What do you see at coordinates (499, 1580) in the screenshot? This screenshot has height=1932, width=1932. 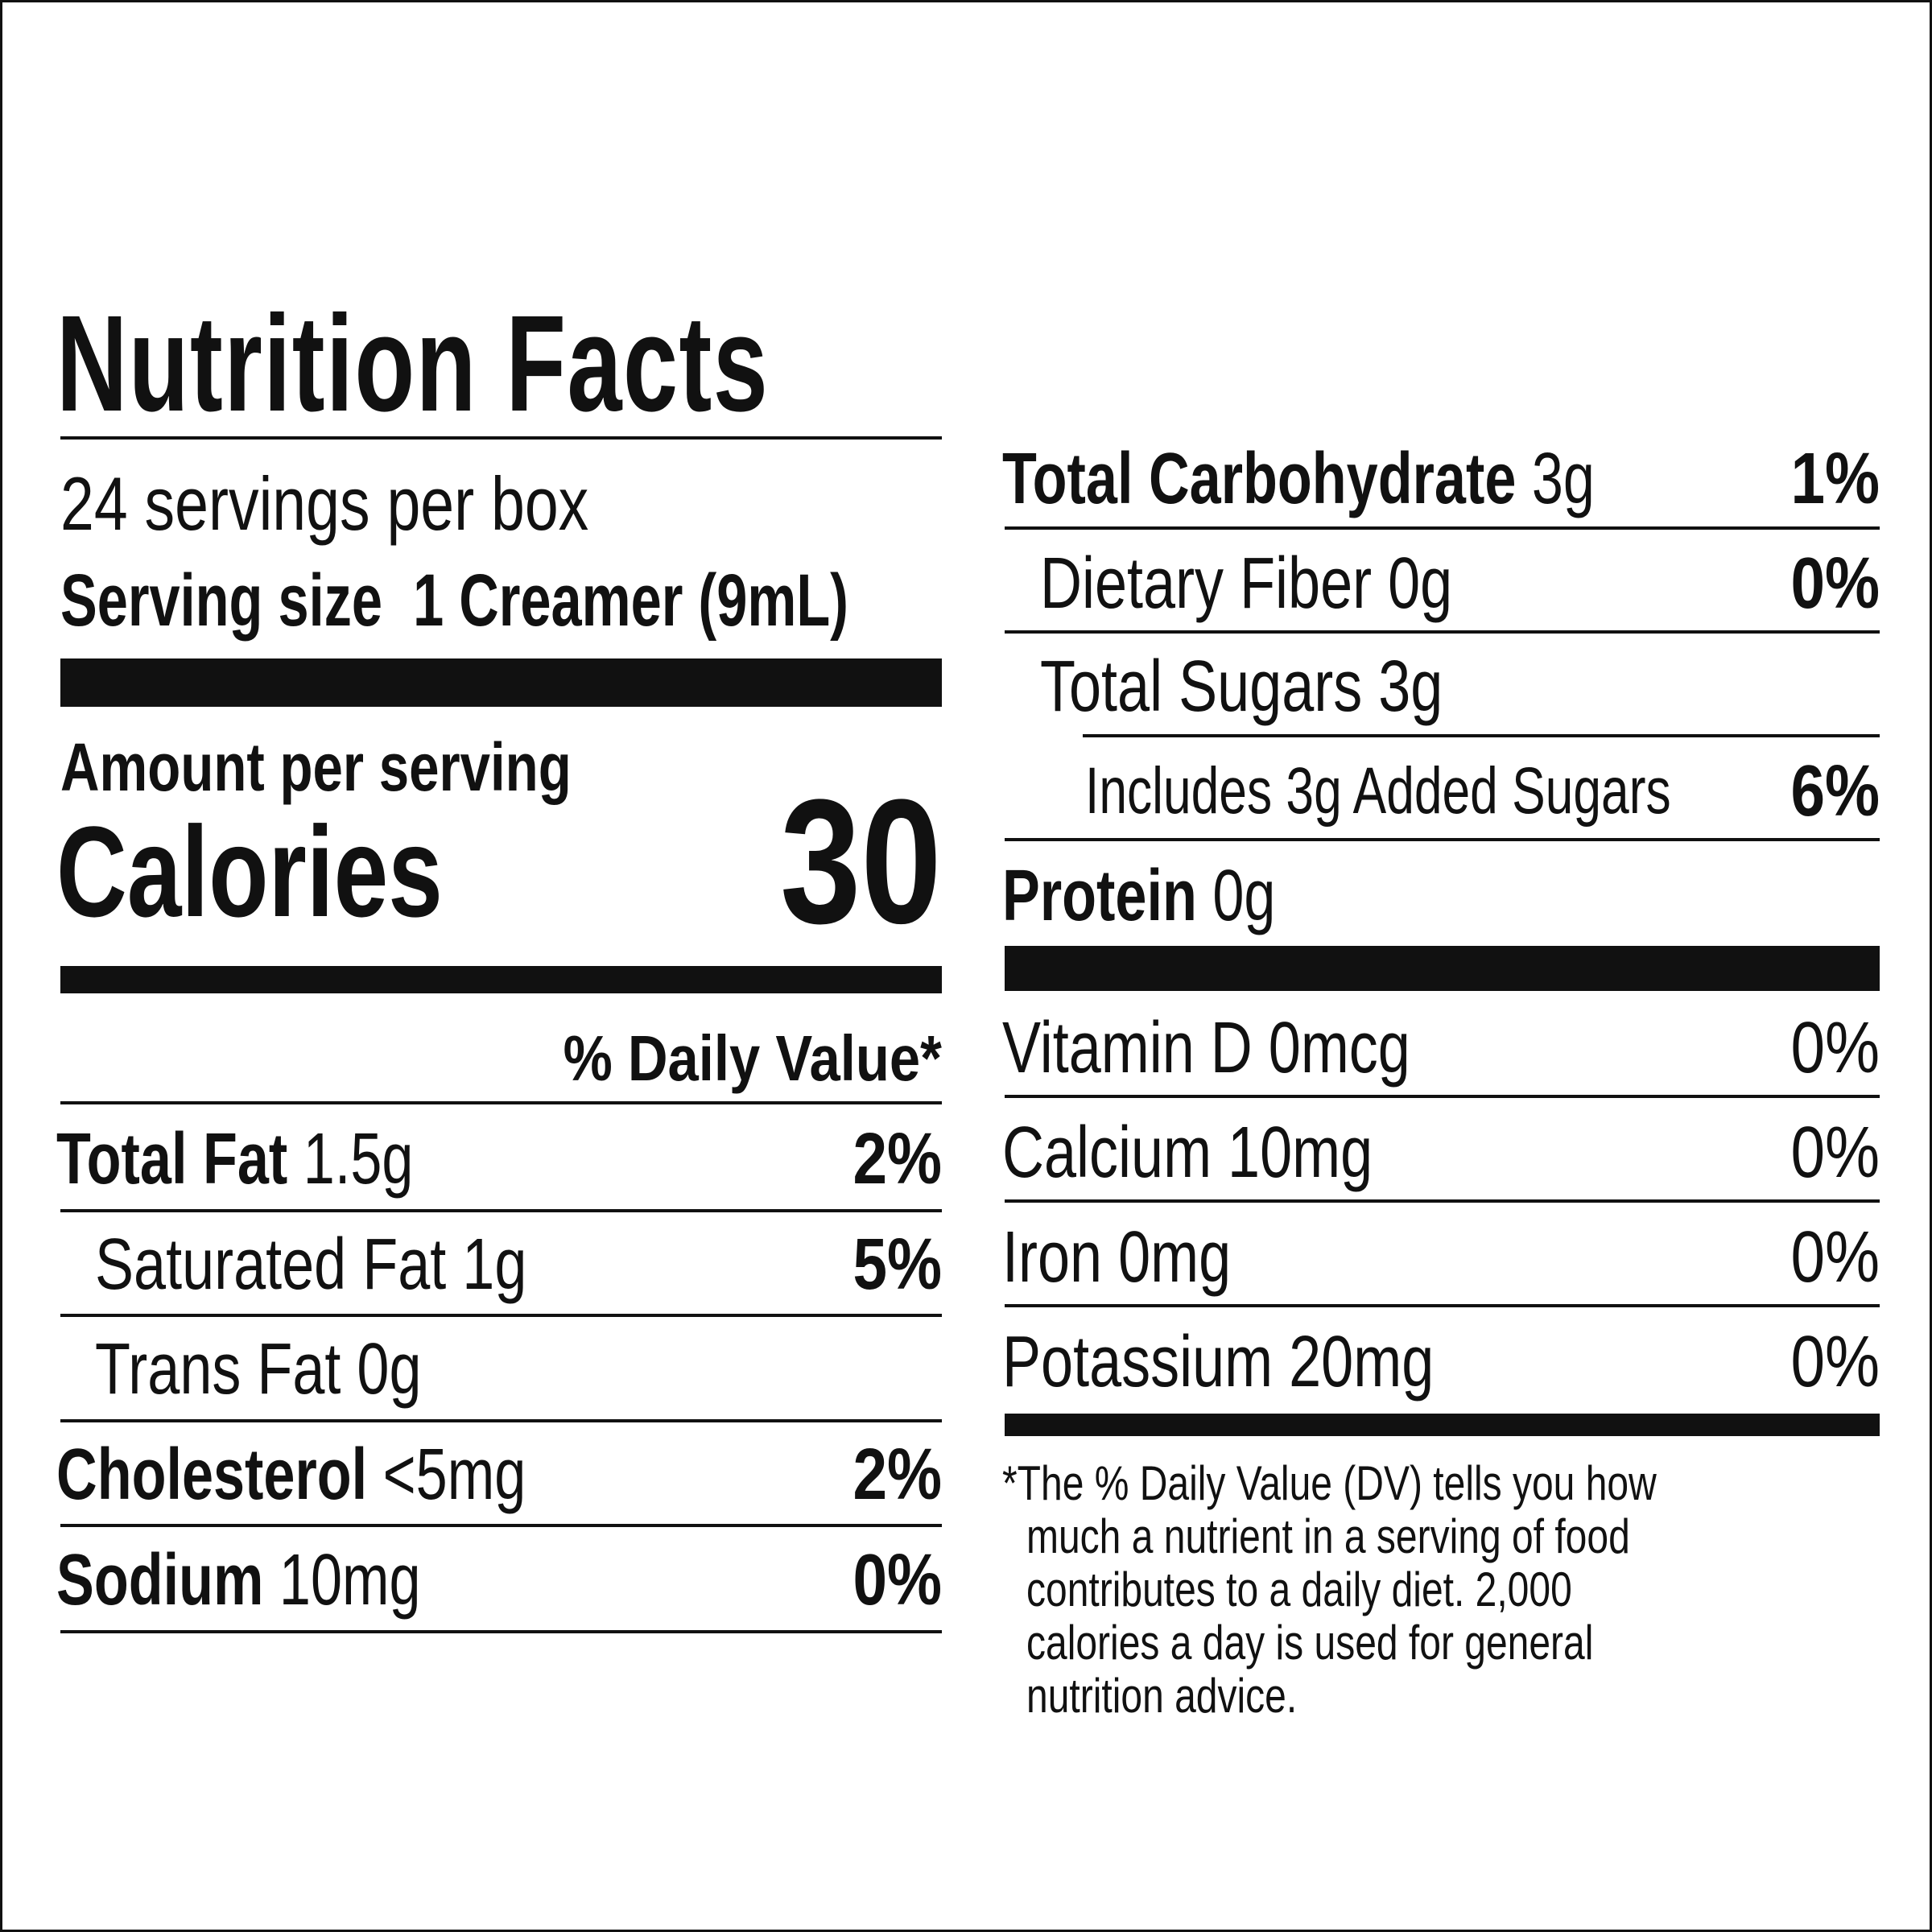 I see `nutrient-row-sodium: Sodium 10mg 0%` at bounding box center [499, 1580].